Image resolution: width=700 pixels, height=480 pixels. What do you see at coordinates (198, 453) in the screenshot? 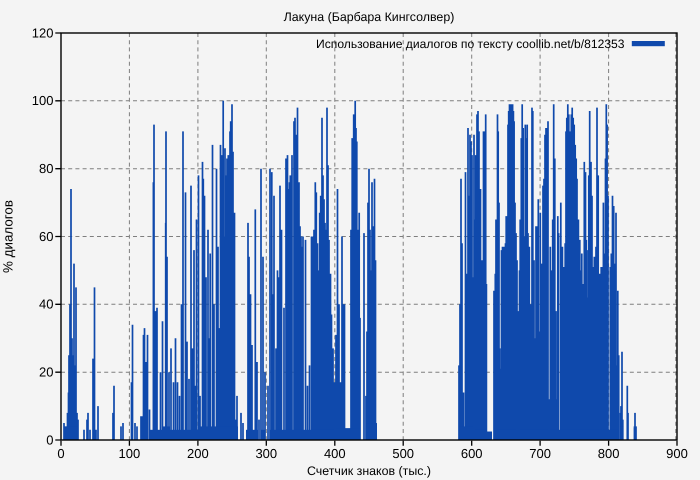
I see `svg-text: 200` at bounding box center [198, 453].